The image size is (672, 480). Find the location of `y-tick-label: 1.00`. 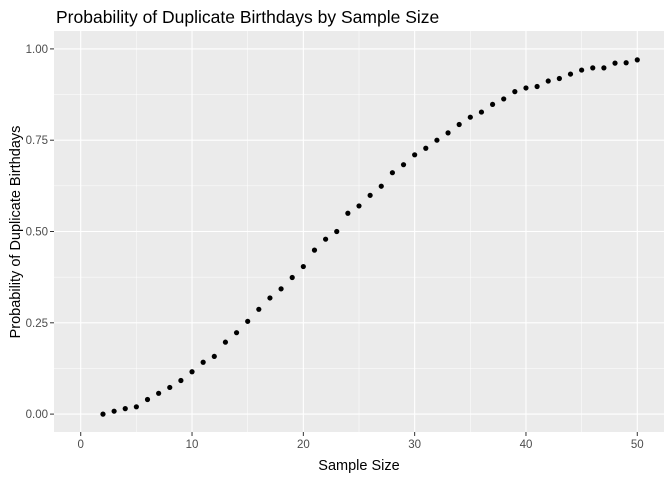

y-tick-label: 1.00 is located at coordinates (37, 50).